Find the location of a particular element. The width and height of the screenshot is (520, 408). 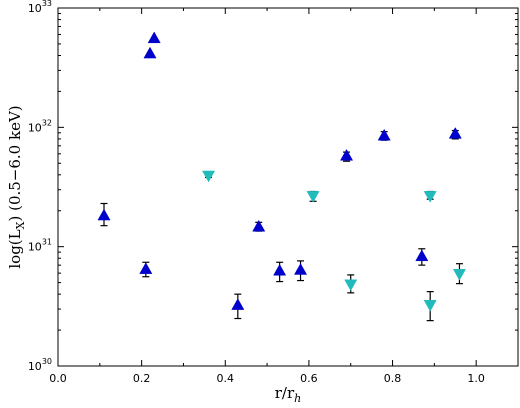

y-tick-label: 1031 is located at coordinates (40, 246).